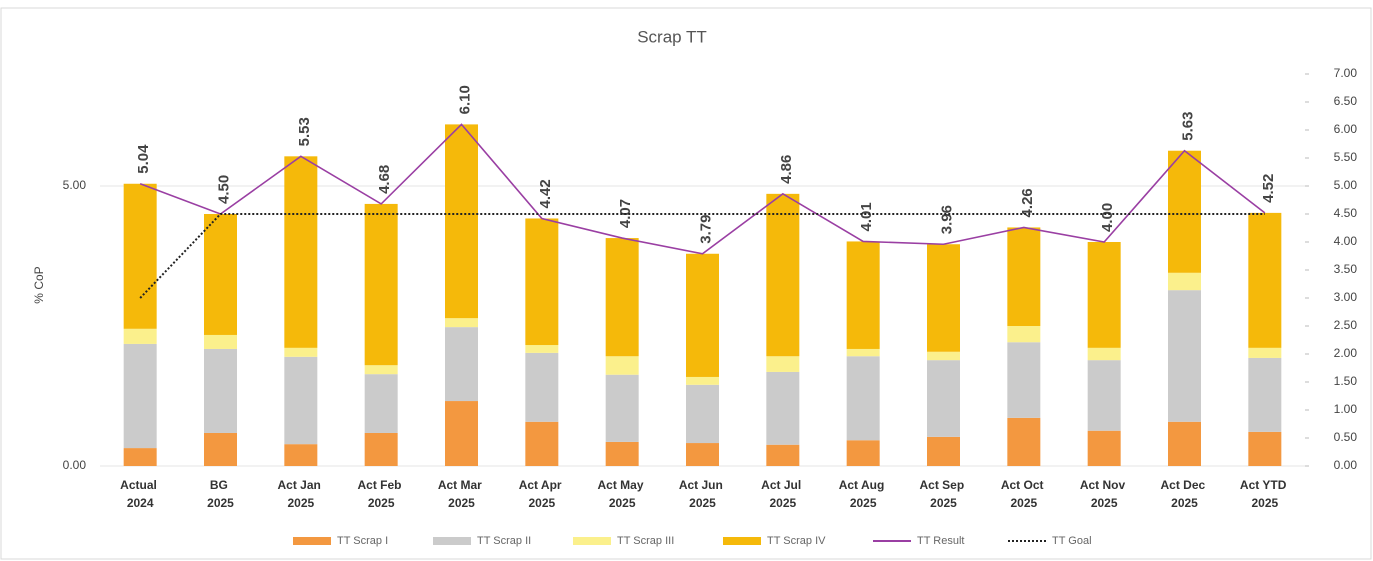  Describe the element at coordinates (1346, 241) in the screenshot. I see `y2-tick-label: 4.00` at that location.